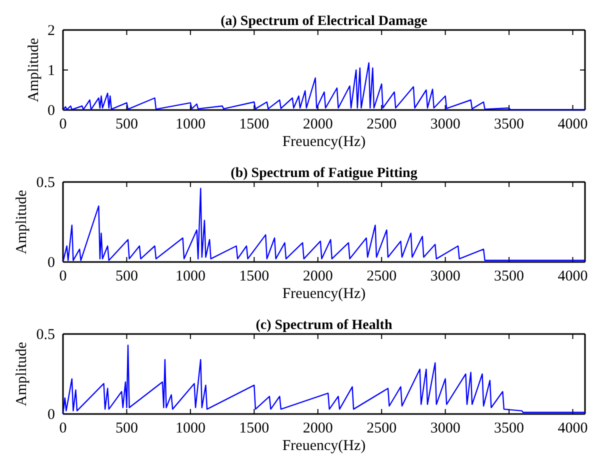  What do you see at coordinates (51, 70) in the screenshot?
I see `y-tick-label: 1` at bounding box center [51, 70].